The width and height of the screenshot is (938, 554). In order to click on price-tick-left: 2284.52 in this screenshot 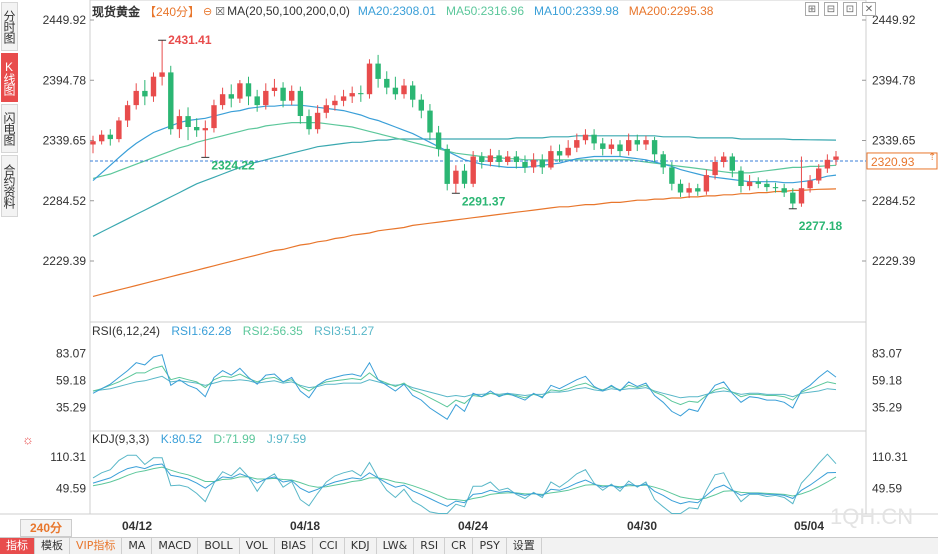, I will do `click(65, 201)`.